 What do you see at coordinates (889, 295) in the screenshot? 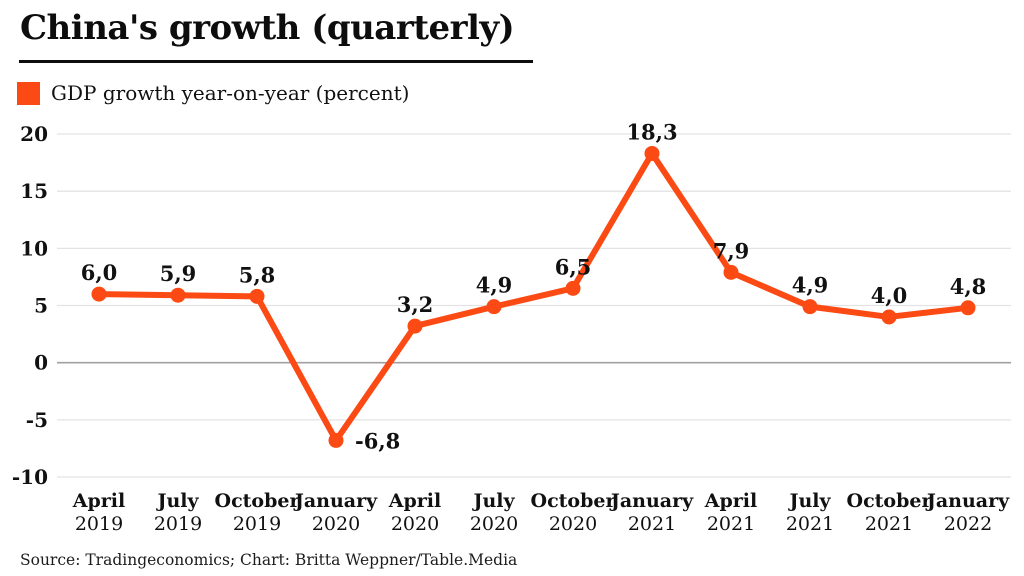
I see `data-point-label: 4,0` at bounding box center [889, 295].